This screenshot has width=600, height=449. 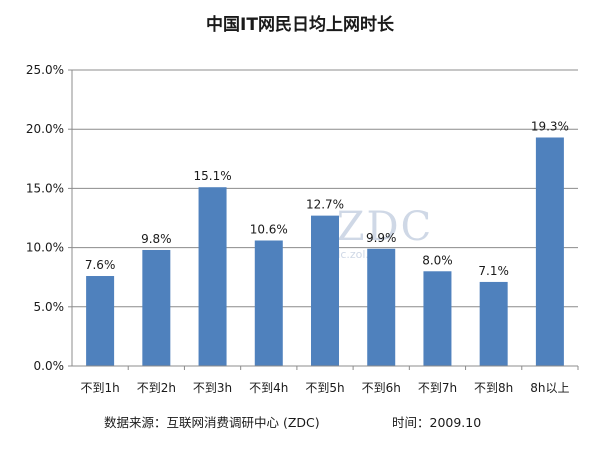 What do you see at coordinates (212, 388) in the screenshot?
I see `x-tick-label: 不到3h` at bounding box center [212, 388].